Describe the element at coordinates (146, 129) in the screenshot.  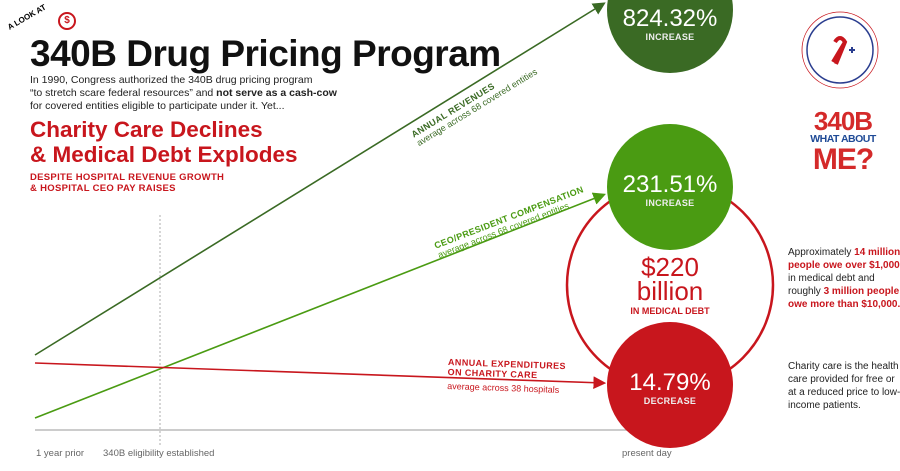
I see `headline-line-1: Charity Care Declines` at that location.